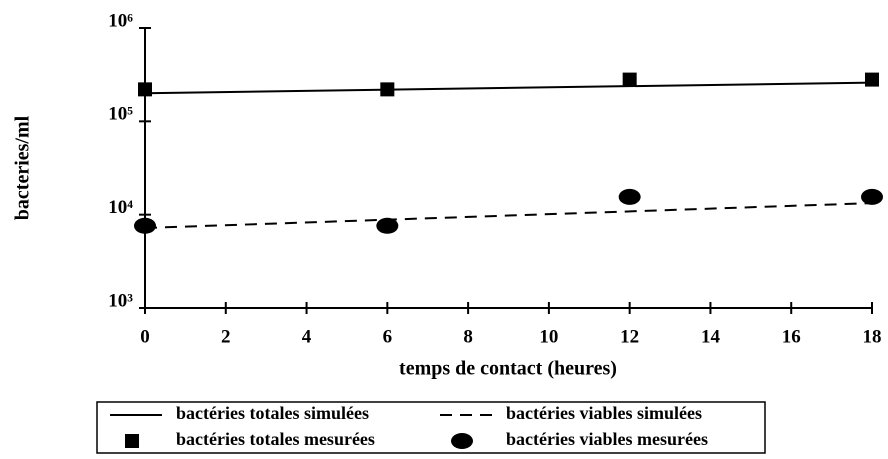  Describe the element at coordinates (468, 336) in the screenshot. I see `x-tick-label: 8` at that location.